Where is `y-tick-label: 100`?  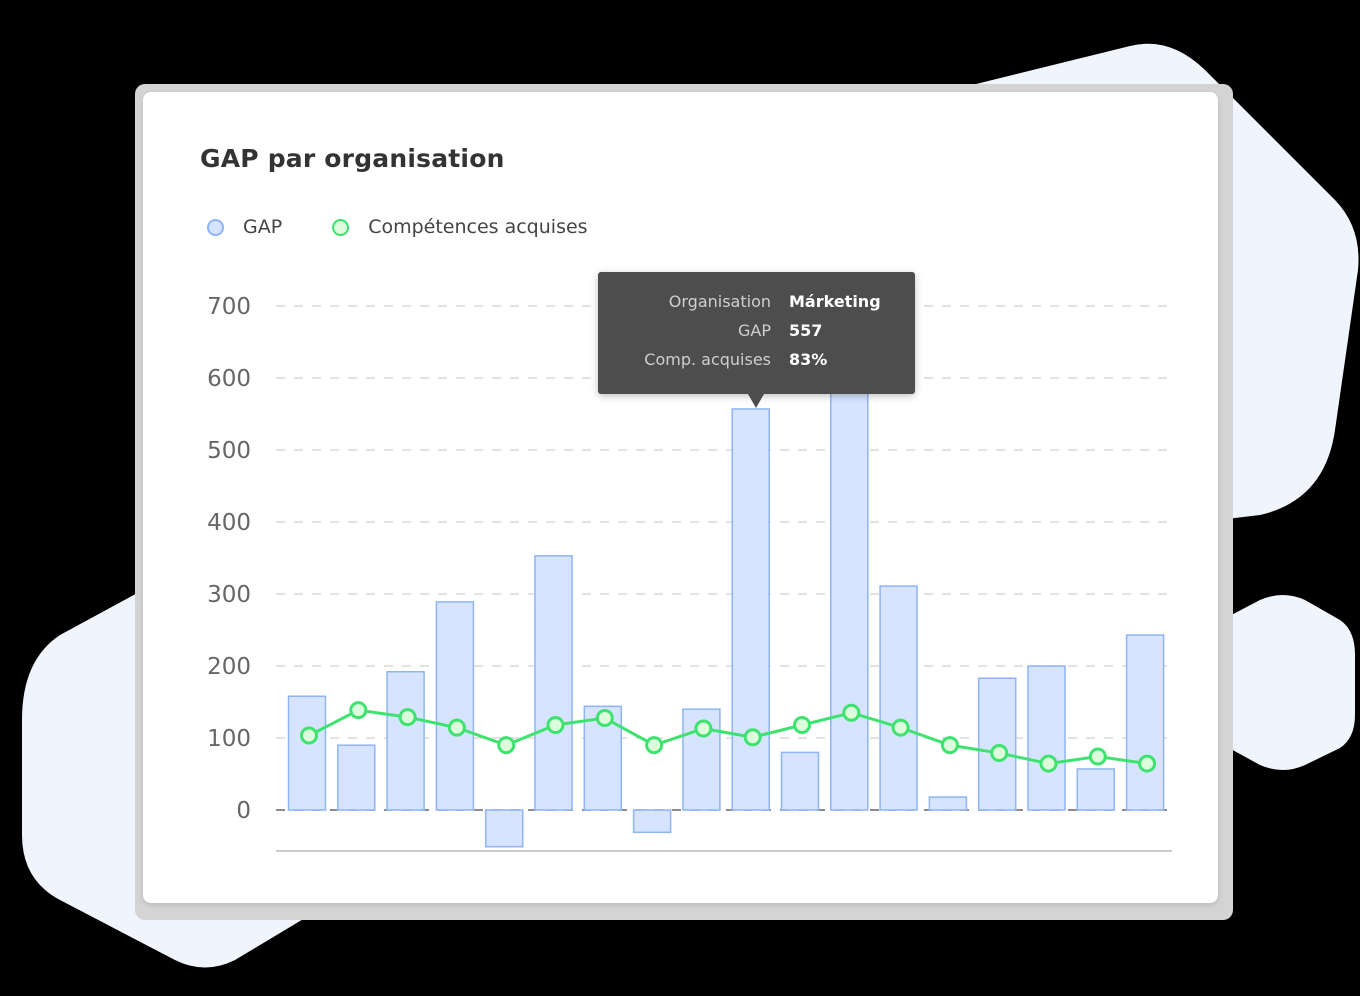 y-tick-label: 100 is located at coordinates (229, 739).